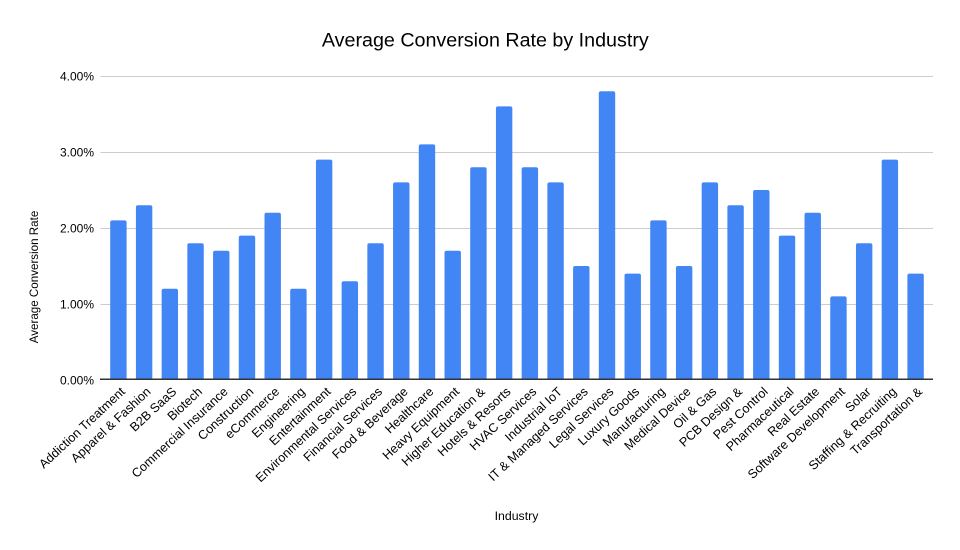 The image size is (960, 550). Describe the element at coordinates (77, 304) in the screenshot. I see `svg-text: 1.00%` at that location.